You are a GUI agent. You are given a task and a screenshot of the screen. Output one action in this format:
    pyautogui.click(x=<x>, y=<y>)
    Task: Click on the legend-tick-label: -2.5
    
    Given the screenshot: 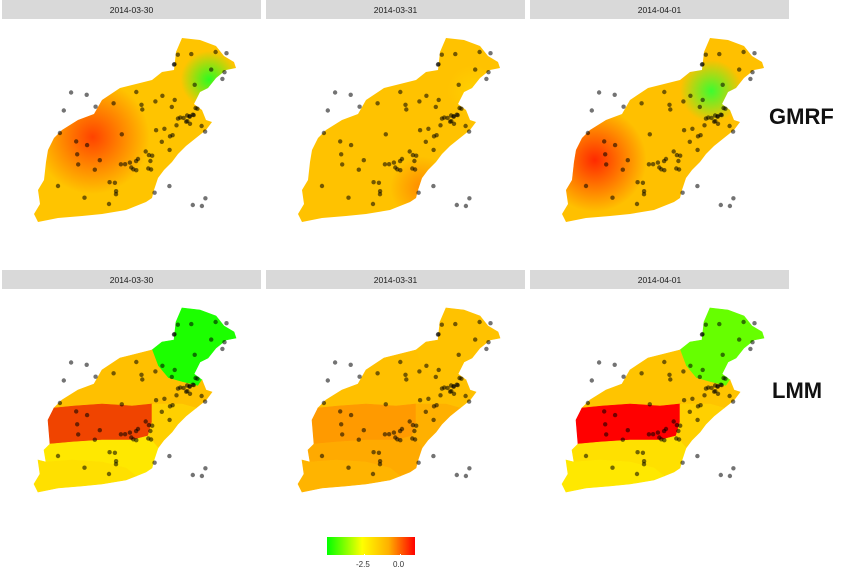 What is the action you would take?
    pyautogui.click(x=363, y=564)
    